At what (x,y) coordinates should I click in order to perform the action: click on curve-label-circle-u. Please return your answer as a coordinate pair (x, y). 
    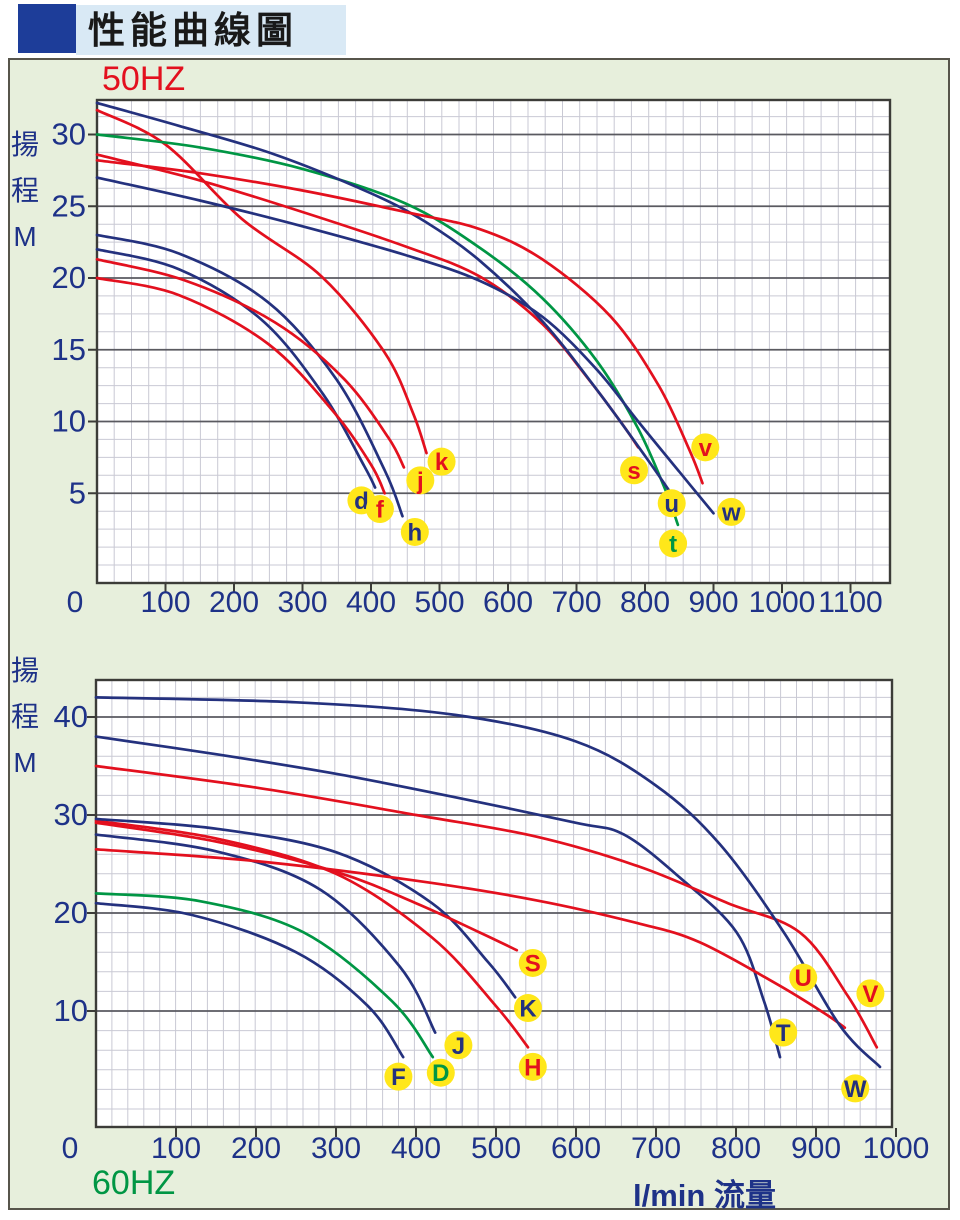
    Looking at the image, I should click on (671, 503).